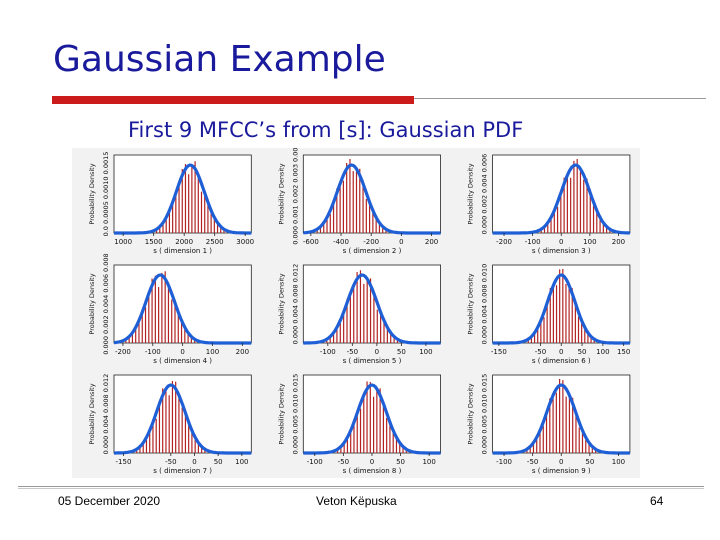 The width and height of the screenshot is (720, 540). Describe the element at coordinates (233, 100) in the screenshot. I see `title-accent-bar` at that location.